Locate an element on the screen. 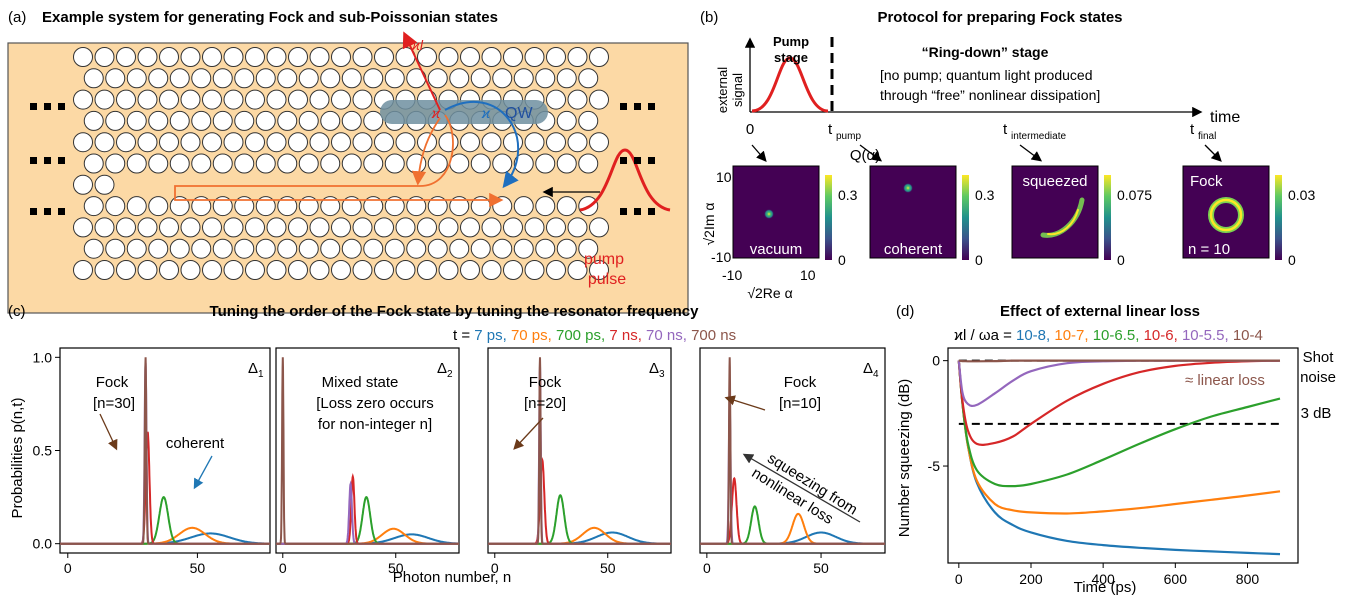 The width and height of the screenshot is (1363, 602). panel-b-label: (b) is located at coordinates (709, 17).